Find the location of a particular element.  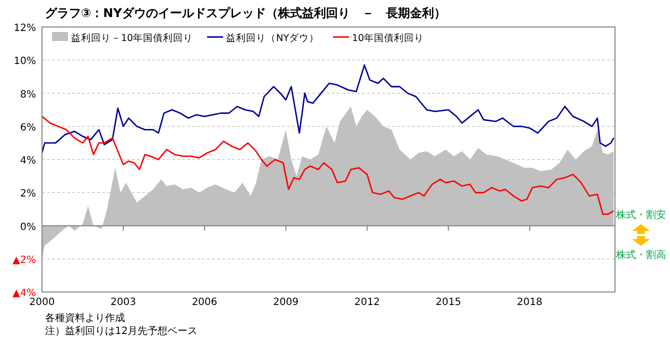

text: 注）益利回りは12月先予想ベース is located at coordinates (121, 331).